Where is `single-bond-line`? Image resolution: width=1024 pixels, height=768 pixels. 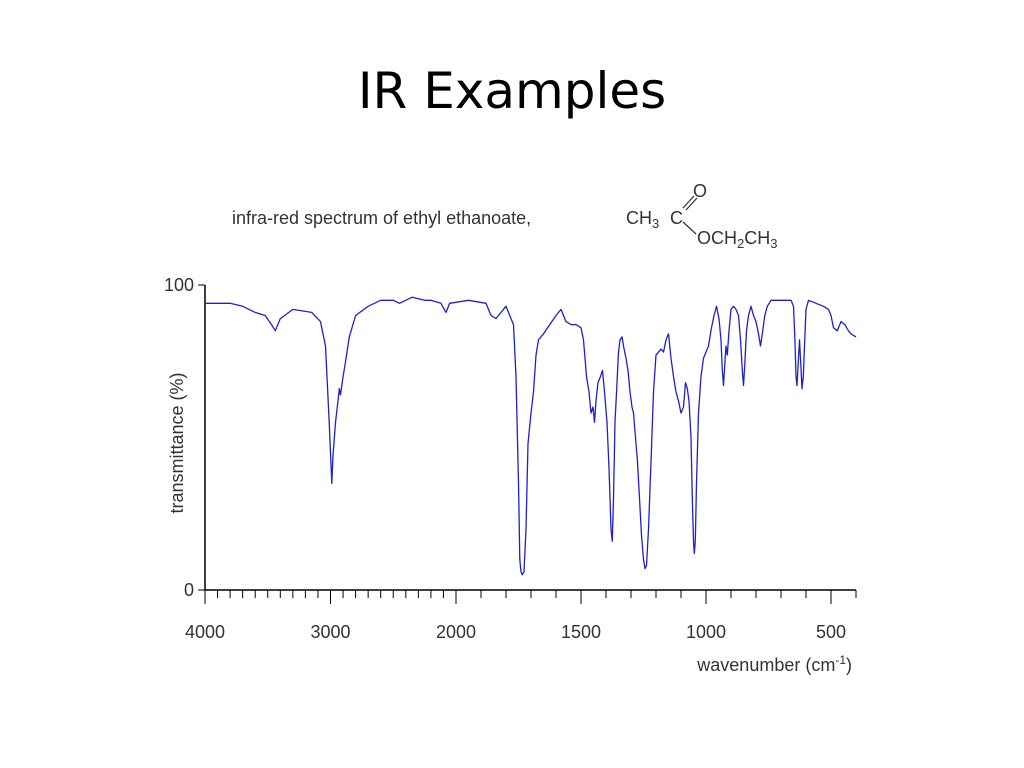
single-bond-line is located at coordinates (689, 228).